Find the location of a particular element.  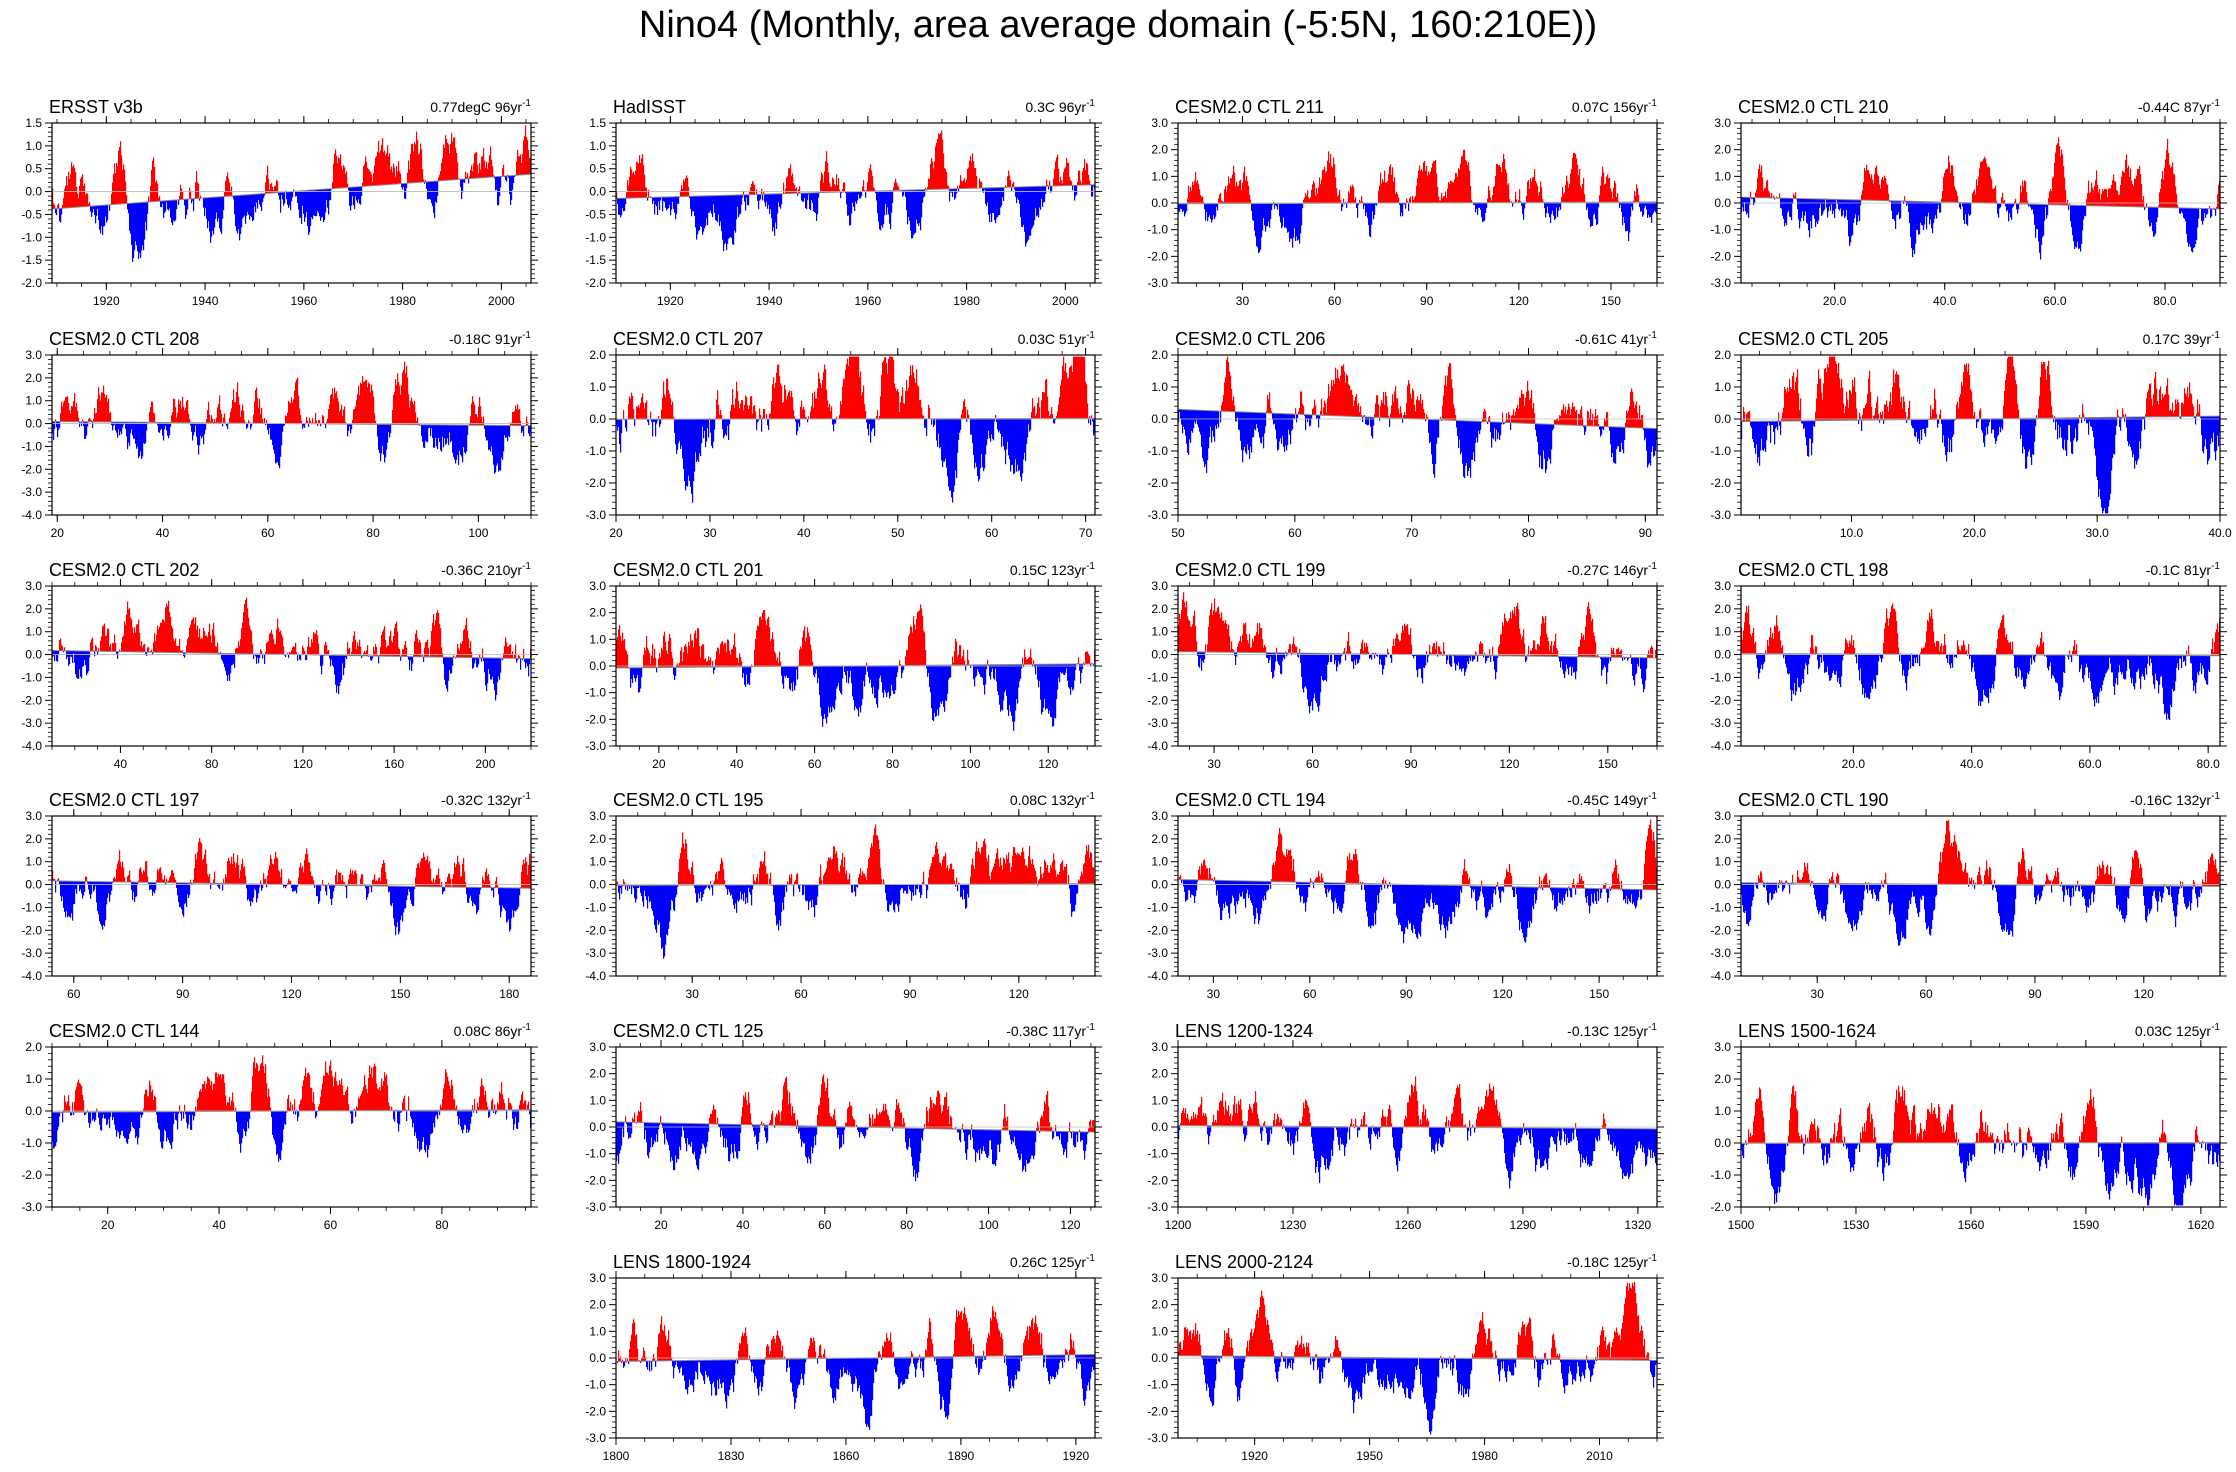

panel-stat-value: 0.07C 156yr is located at coordinates (1610, 107).